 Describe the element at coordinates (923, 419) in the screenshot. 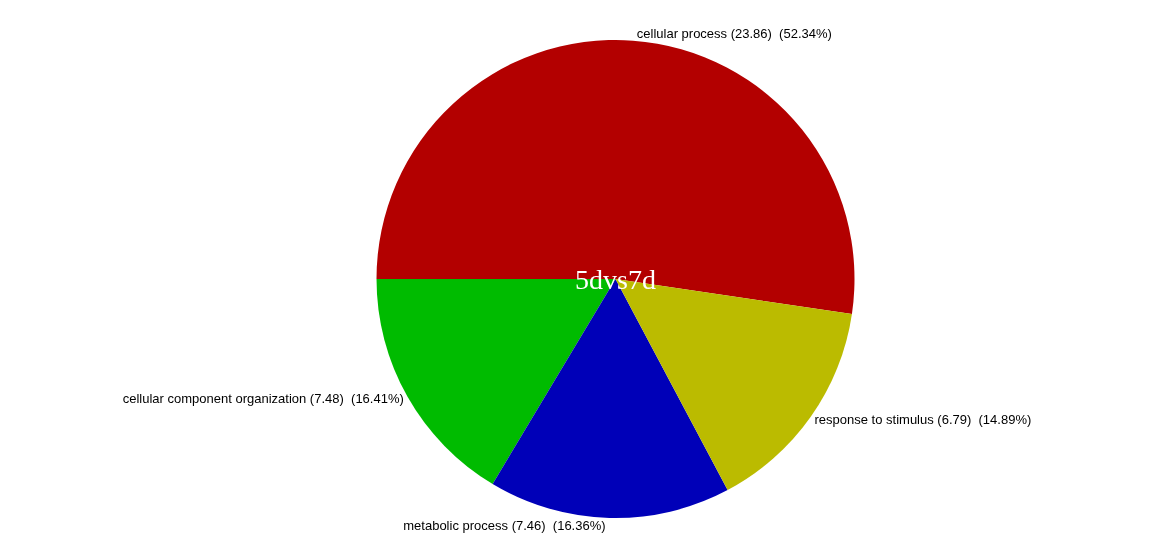

I see `slice-label: response to stimulus (6.79) (14.89%)` at that location.